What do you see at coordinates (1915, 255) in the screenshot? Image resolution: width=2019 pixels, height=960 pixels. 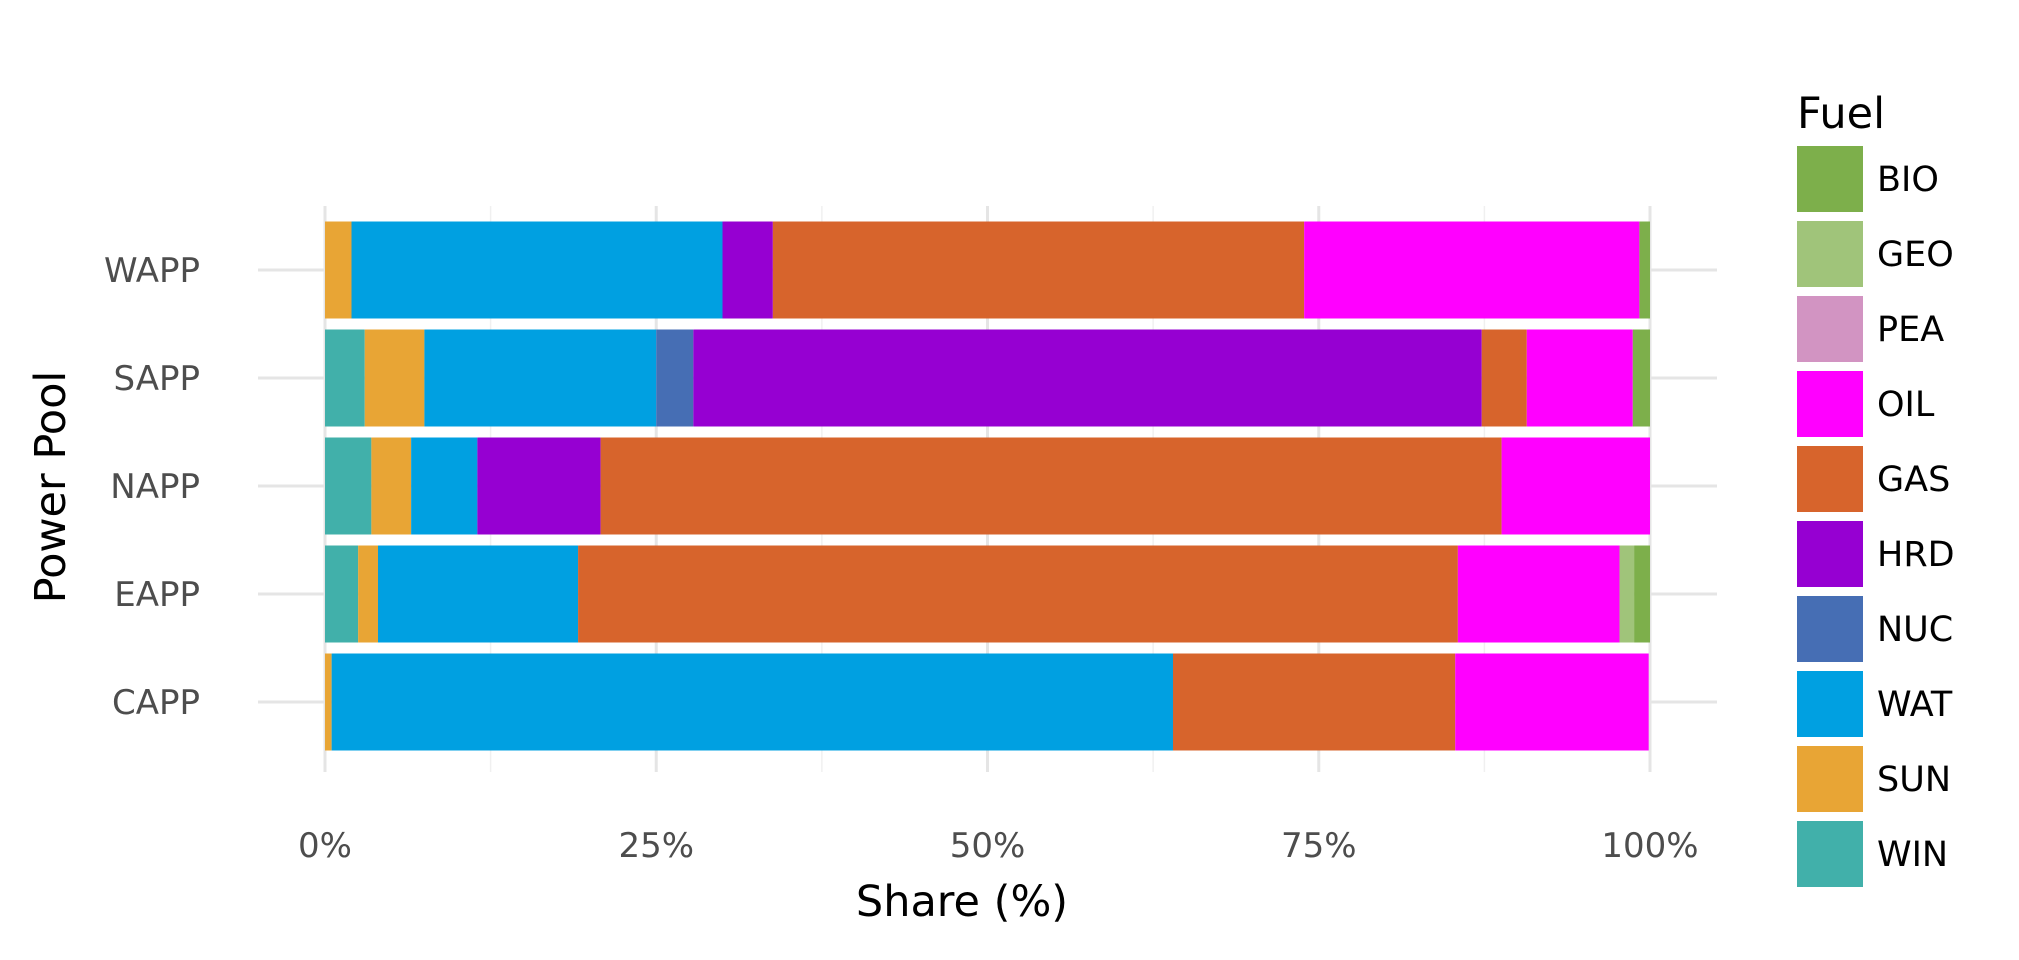 I see `legend-label-geo: GEO` at bounding box center [1915, 255].